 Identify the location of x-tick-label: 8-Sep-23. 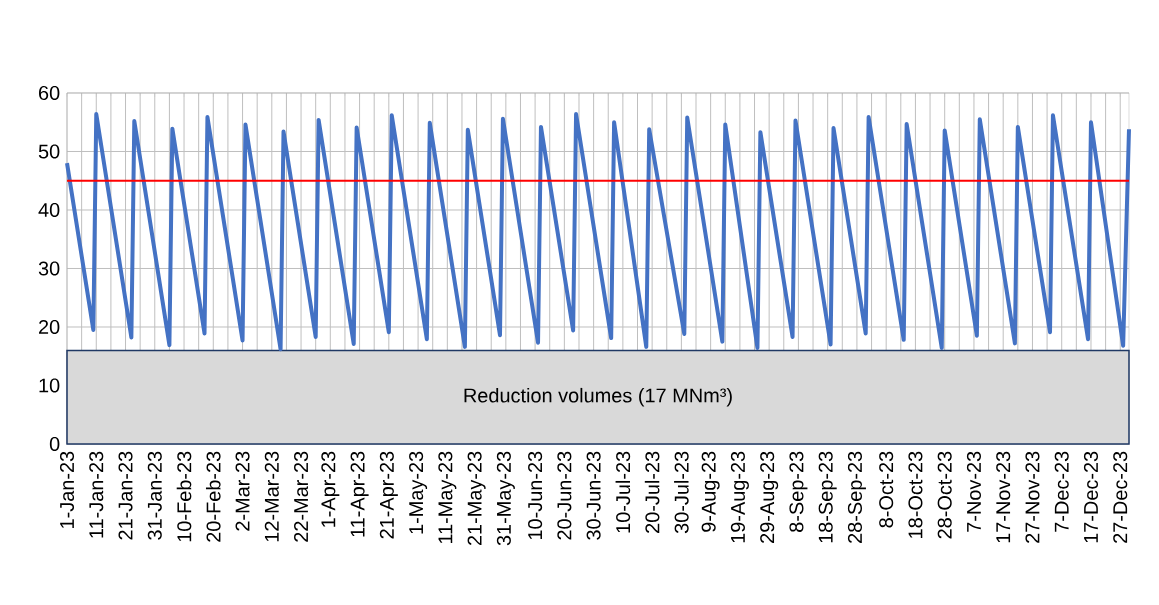
(798, 491).